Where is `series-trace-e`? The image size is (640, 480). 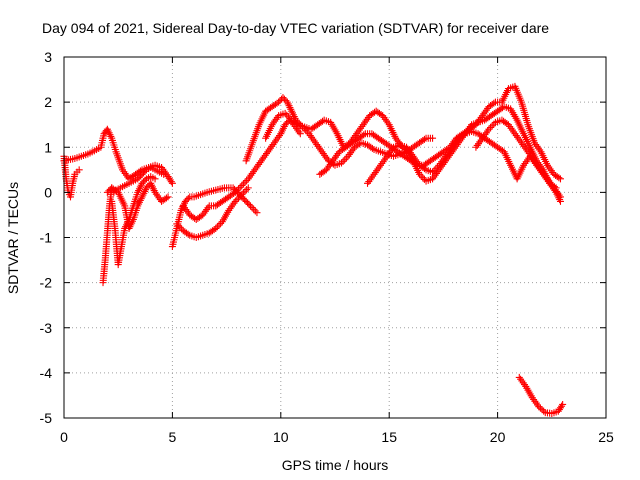 series-trace-e is located at coordinates (137, 205).